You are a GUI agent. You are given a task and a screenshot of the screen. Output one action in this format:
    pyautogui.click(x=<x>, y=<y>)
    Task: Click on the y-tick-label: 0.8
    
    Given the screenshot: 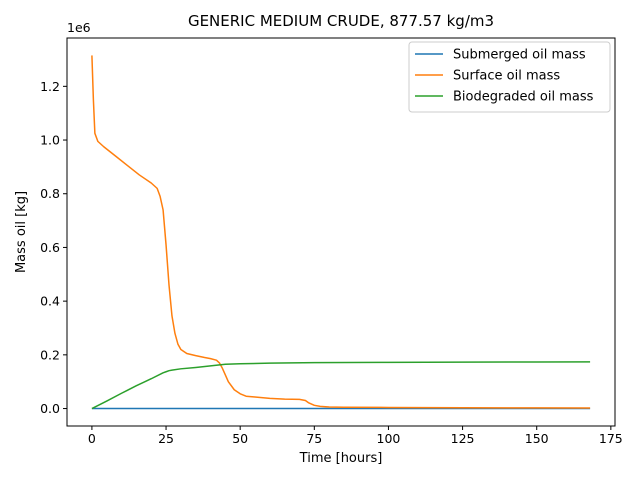 What is the action you would take?
    pyautogui.click(x=50, y=193)
    